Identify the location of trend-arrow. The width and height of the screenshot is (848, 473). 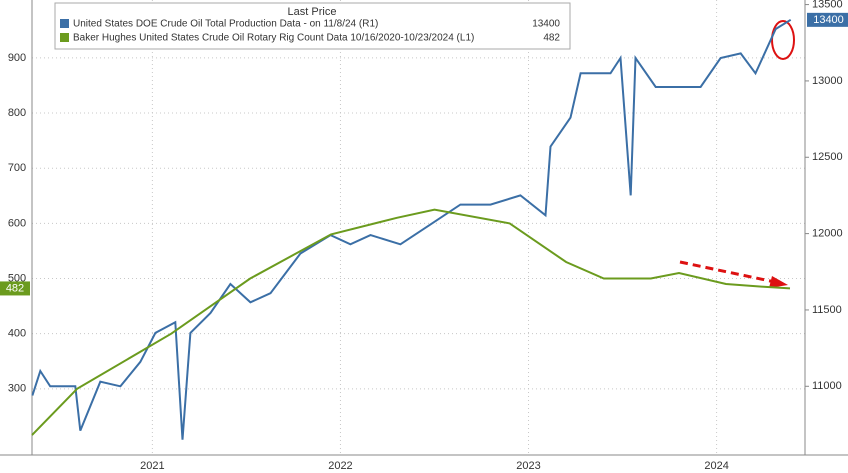
(727, 272).